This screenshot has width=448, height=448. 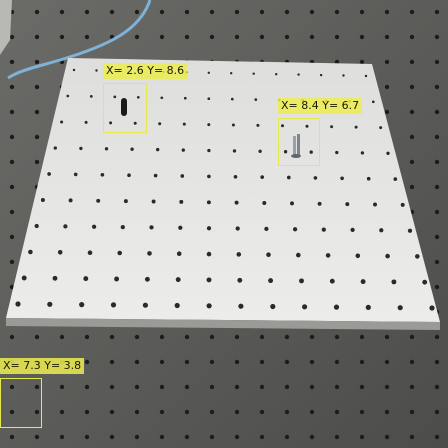 What do you see at coordinates (125, 108) in the screenshot?
I see `annotation-box` at bounding box center [125, 108].